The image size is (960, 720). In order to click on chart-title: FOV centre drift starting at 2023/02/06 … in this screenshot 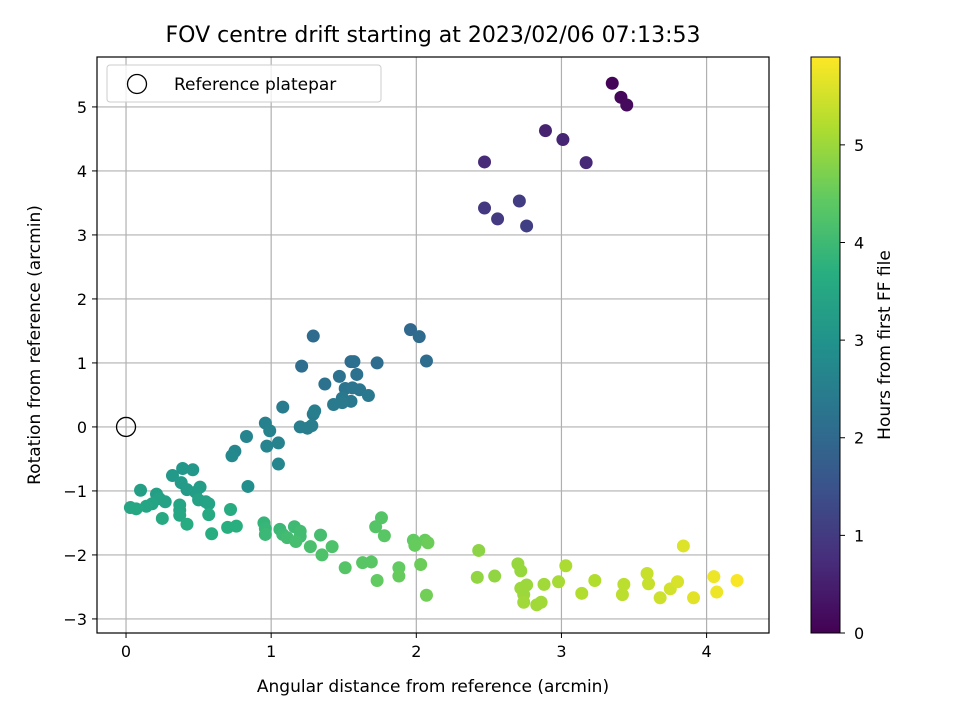, I will do `click(433, 35)`.